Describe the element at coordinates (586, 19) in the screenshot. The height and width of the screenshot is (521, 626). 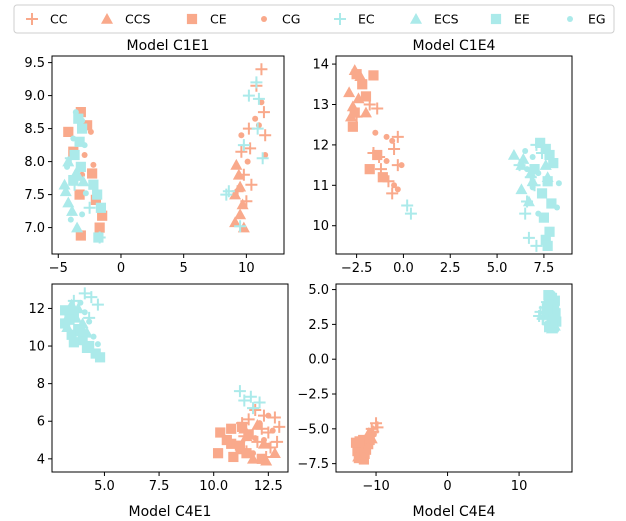
I see `legend-entry-eg: EG` at that location.